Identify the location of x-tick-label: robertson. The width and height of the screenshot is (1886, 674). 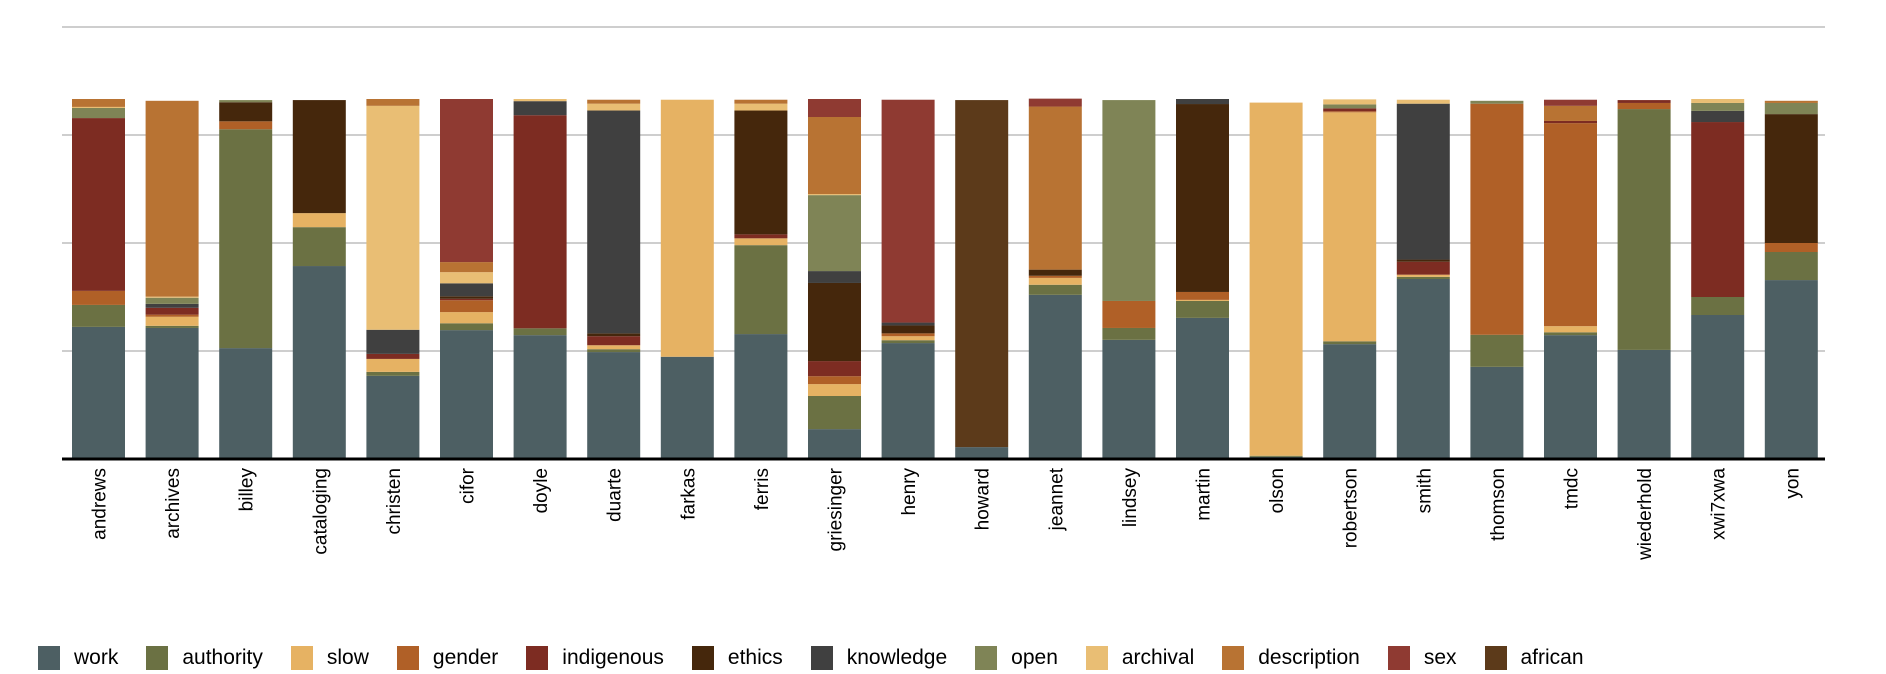
(1351, 508).